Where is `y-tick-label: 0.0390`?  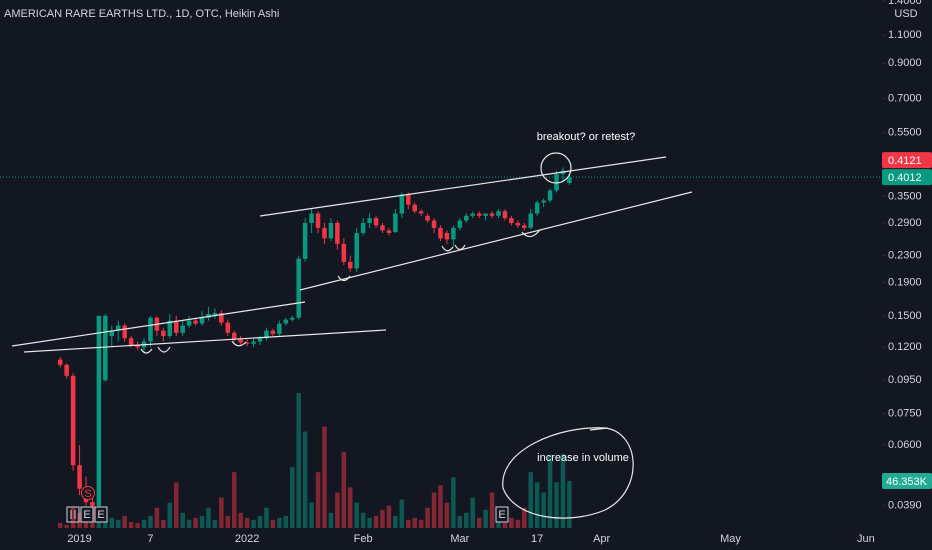
y-tick-label: 0.0390 is located at coordinates (905, 506).